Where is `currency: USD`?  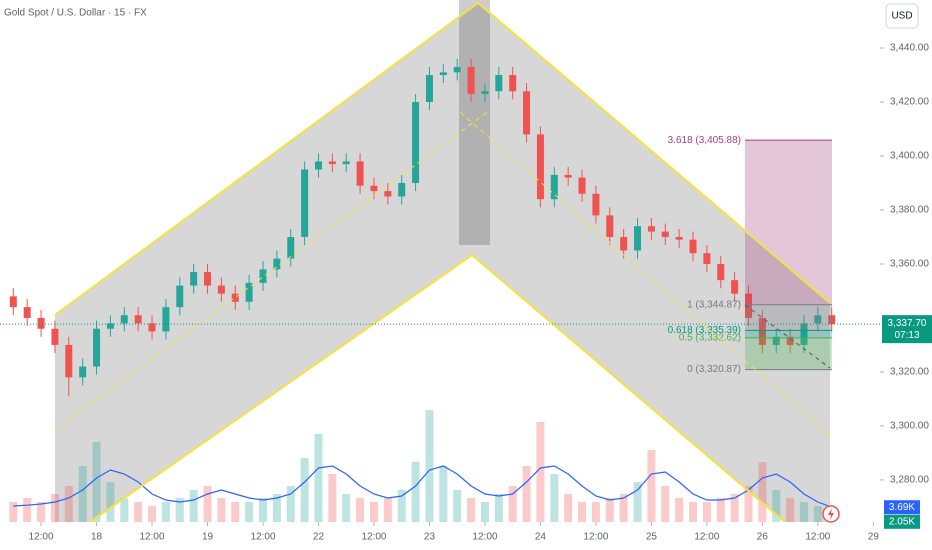 currency: USD is located at coordinates (901, 16).